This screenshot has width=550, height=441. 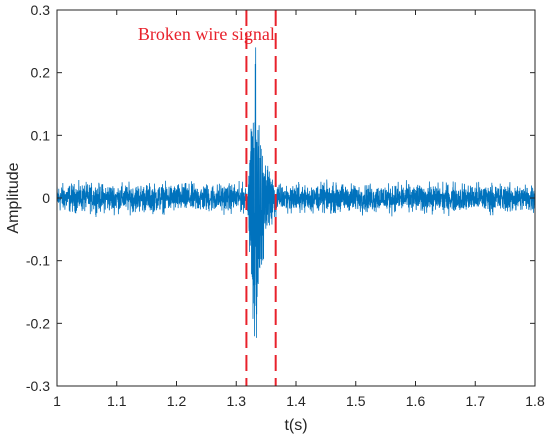 I want to click on y-tick-label: -0.2, so click(x=38, y=323).